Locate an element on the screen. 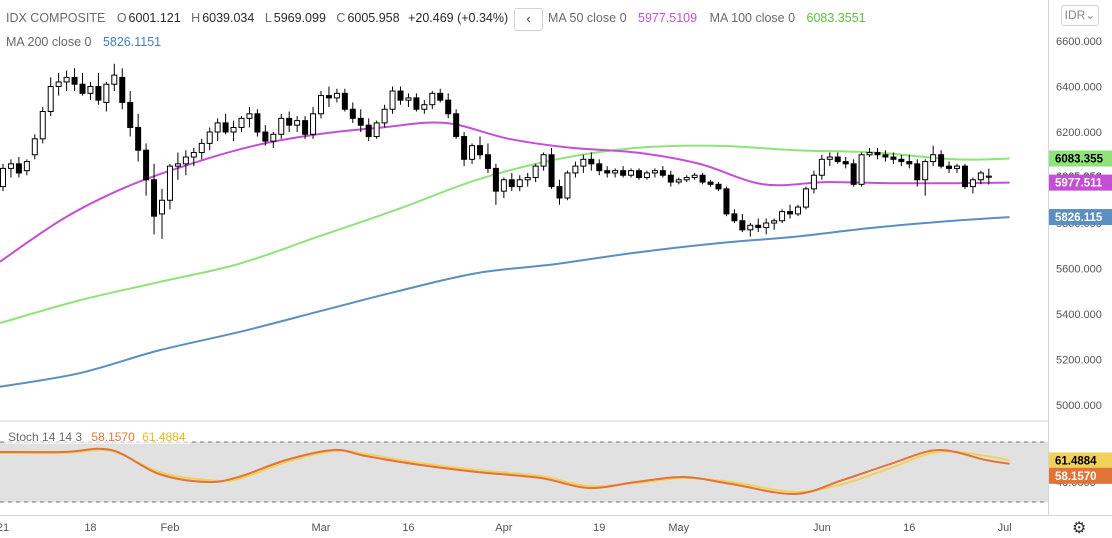 This screenshot has width=1112, height=538. currency-button: IDR⌄ is located at coordinates (1080, 15).